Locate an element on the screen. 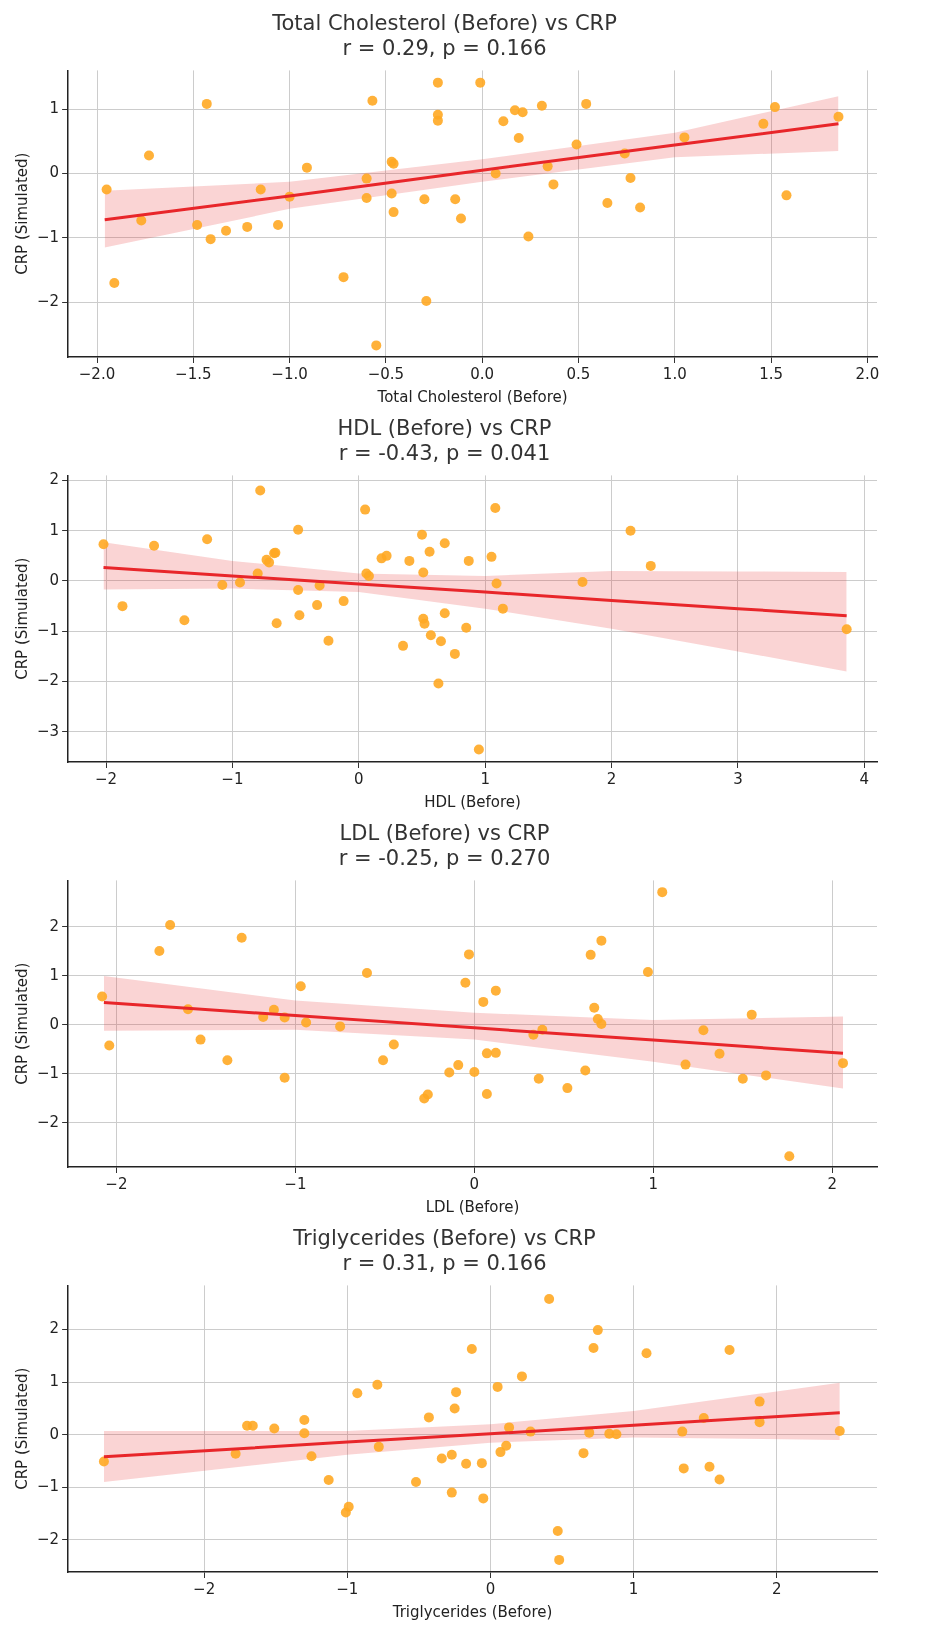 The height and width of the screenshot is (1636, 925). x-tick-label: 2.0 is located at coordinates (867, 373).